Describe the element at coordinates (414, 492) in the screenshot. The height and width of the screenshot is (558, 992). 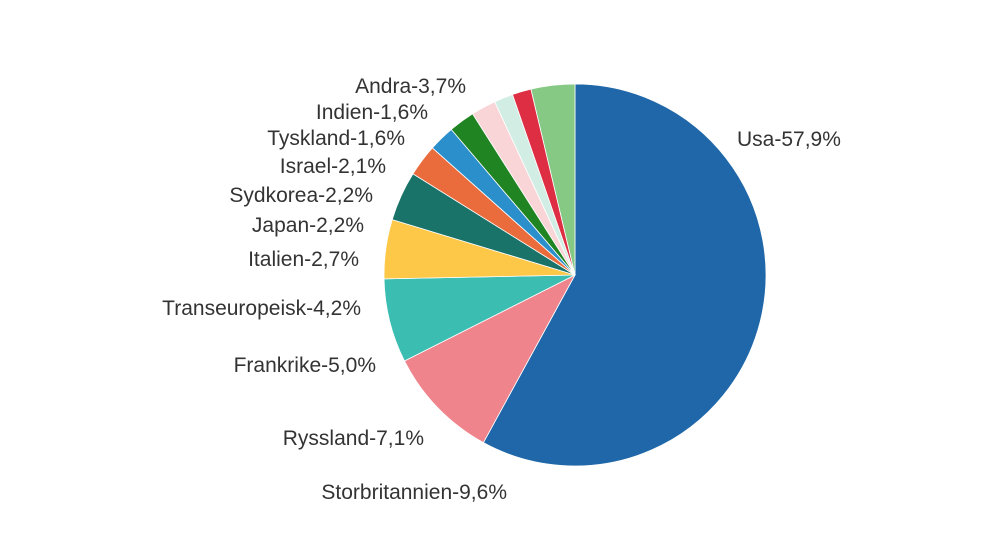
I see `slice-label-storbritannien: Storbritannien-9,6%` at that location.